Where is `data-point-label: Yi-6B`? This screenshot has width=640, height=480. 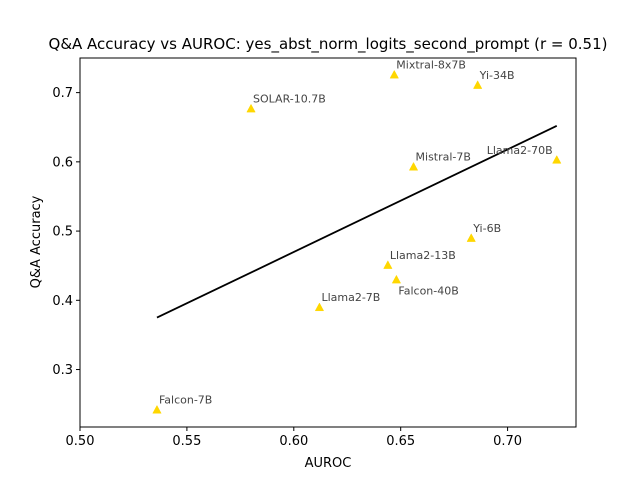
data-point-label: Yi-6B is located at coordinates (486, 228).